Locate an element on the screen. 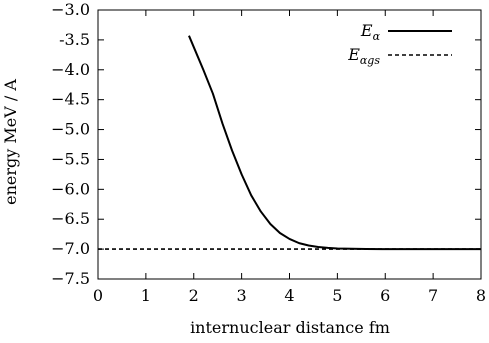  y-tick-label: −6.0 is located at coordinates (70, 188).